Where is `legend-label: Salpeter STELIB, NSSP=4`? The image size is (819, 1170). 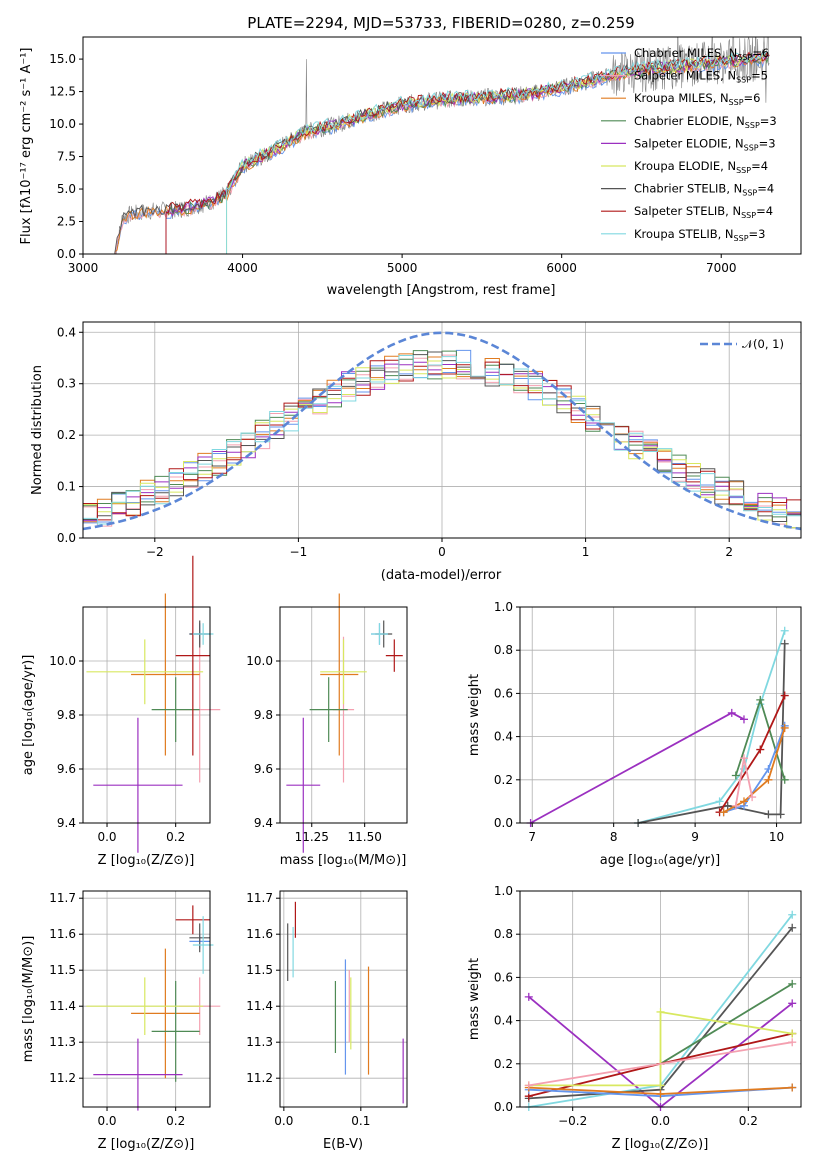
legend-label: Salpeter STELIB, NSSP=4 is located at coordinates (703, 212).